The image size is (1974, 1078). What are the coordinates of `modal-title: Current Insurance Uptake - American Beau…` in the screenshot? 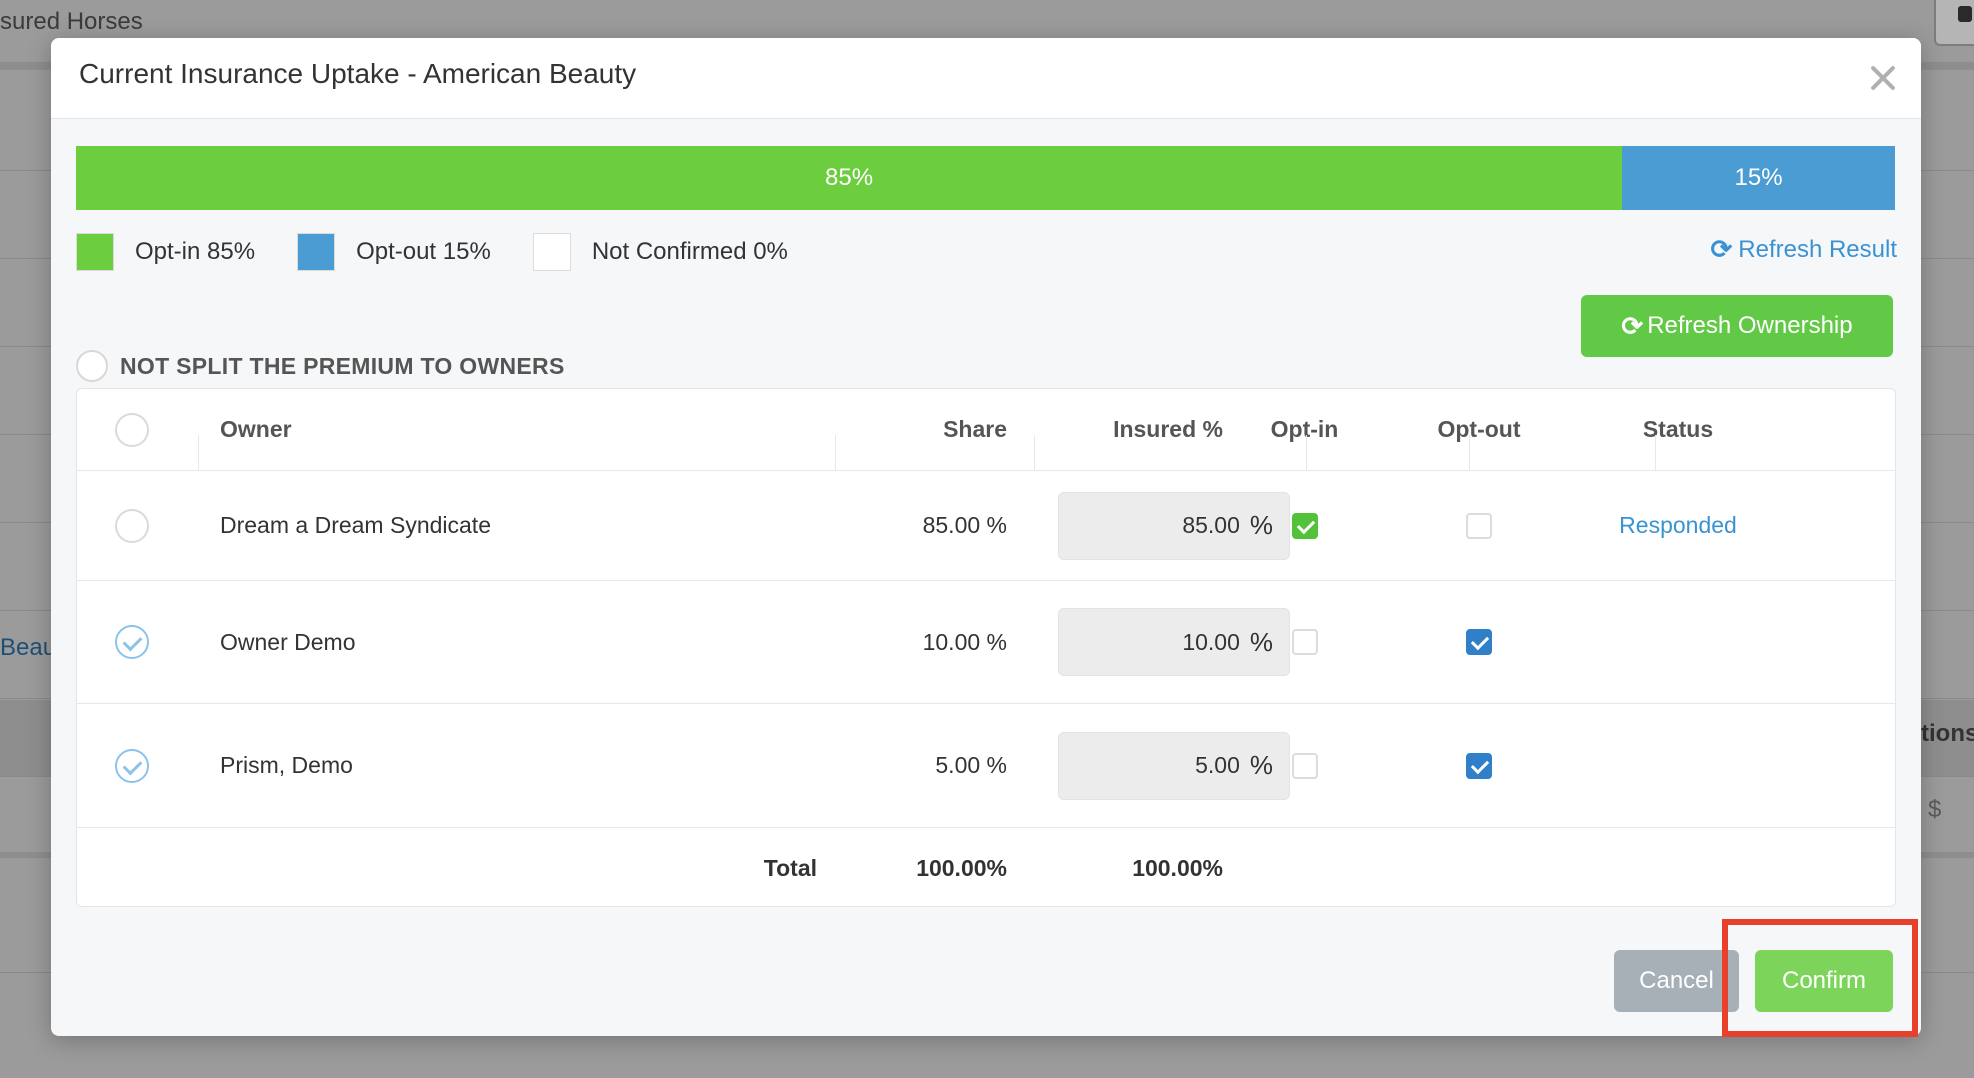 It's located at (358, 73).